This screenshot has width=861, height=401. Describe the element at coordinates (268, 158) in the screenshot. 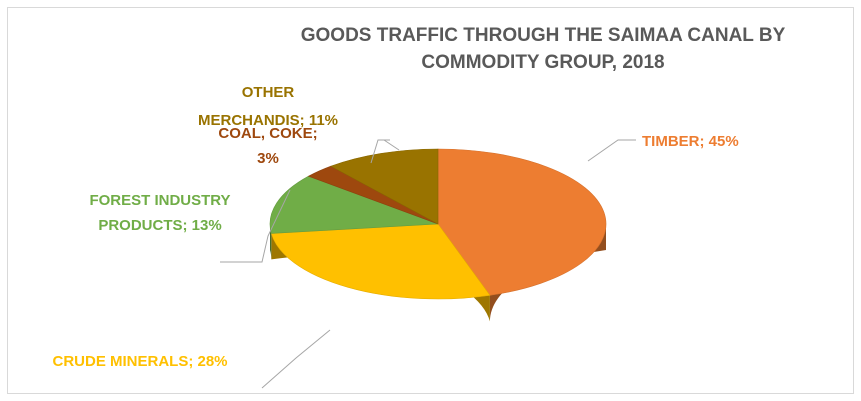

I see `slice-label-3-line-1: 3%` at that location.